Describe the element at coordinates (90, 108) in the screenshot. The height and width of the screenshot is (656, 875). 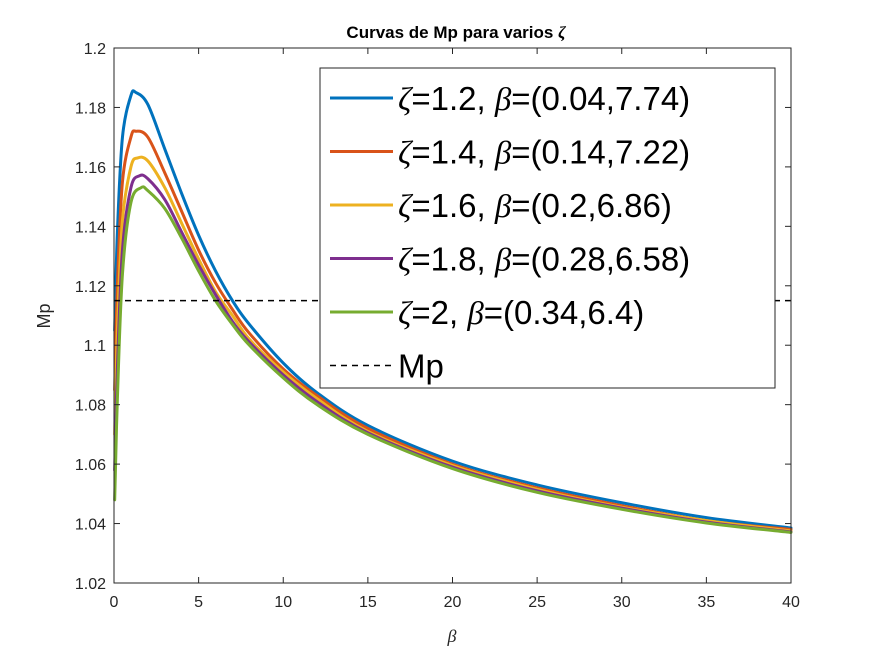
I see `y-tick-label: 1.18` at that location.